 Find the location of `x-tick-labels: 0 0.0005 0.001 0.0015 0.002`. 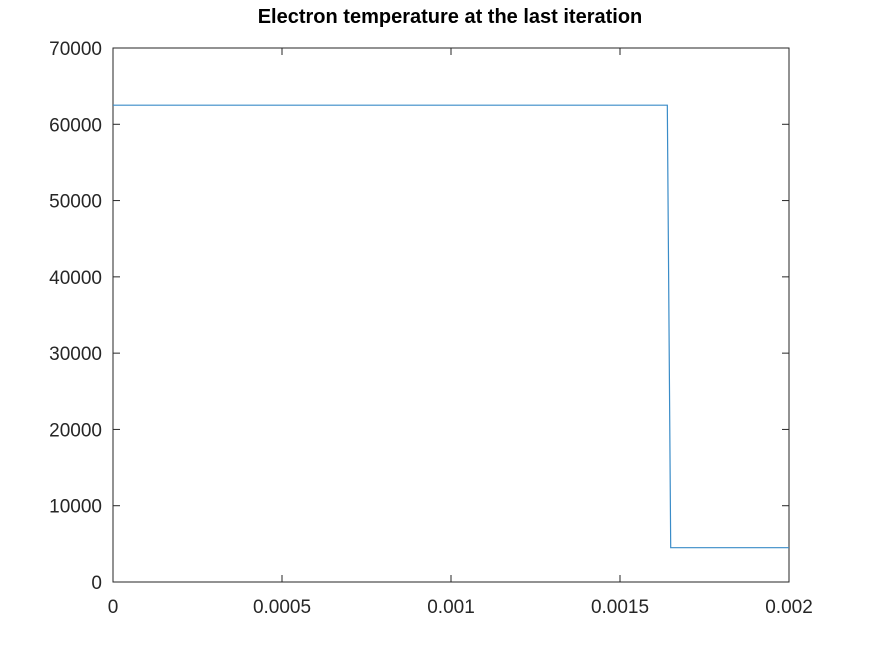

x-tick-labels: 0 0.0005 0.001 0.0015 0.002 is located at coordinates (460, 607).